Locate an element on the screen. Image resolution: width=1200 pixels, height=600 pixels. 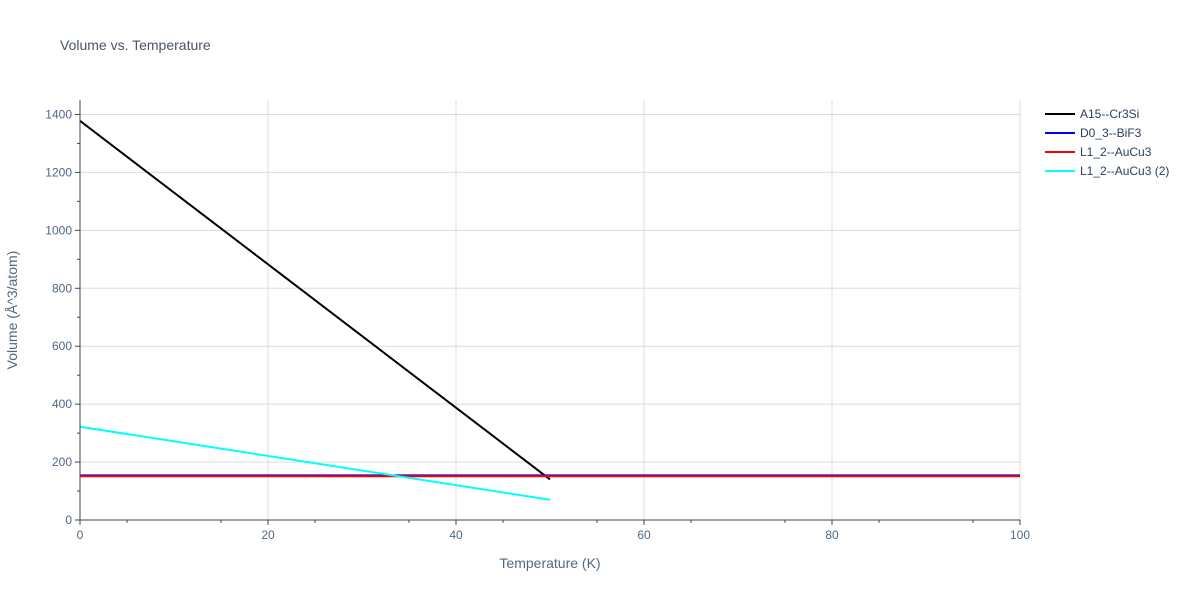
legend-item-label: D0_3--BiF3 is located at coordinates (1111, 133).